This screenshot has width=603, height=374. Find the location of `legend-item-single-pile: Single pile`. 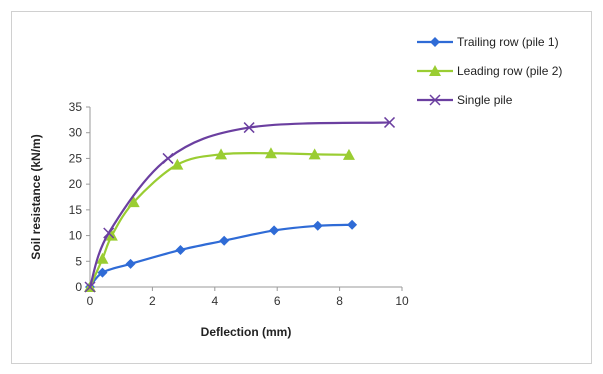

legend-item-single-pile: Single pile is located at coordinates (465, 100).